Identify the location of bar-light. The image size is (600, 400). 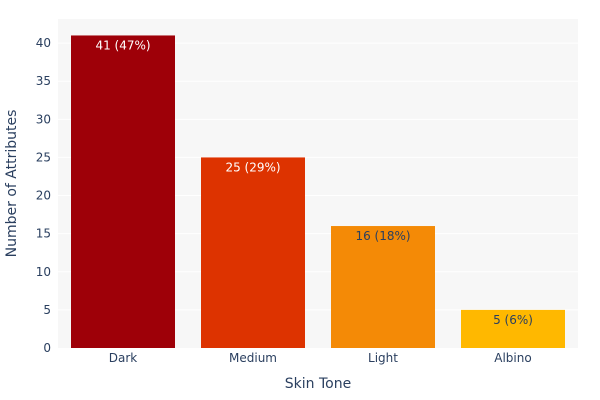
(383, 287).